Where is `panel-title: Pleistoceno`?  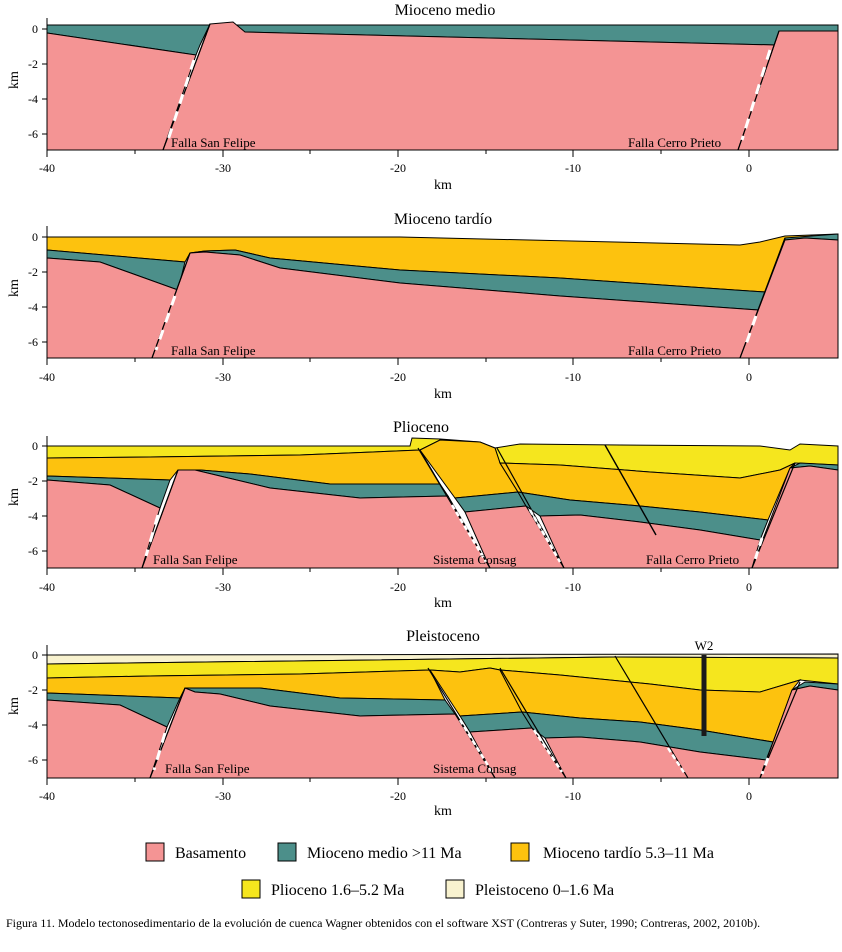
panel-title: Pleistoceno is located at coordinates (443, 636).